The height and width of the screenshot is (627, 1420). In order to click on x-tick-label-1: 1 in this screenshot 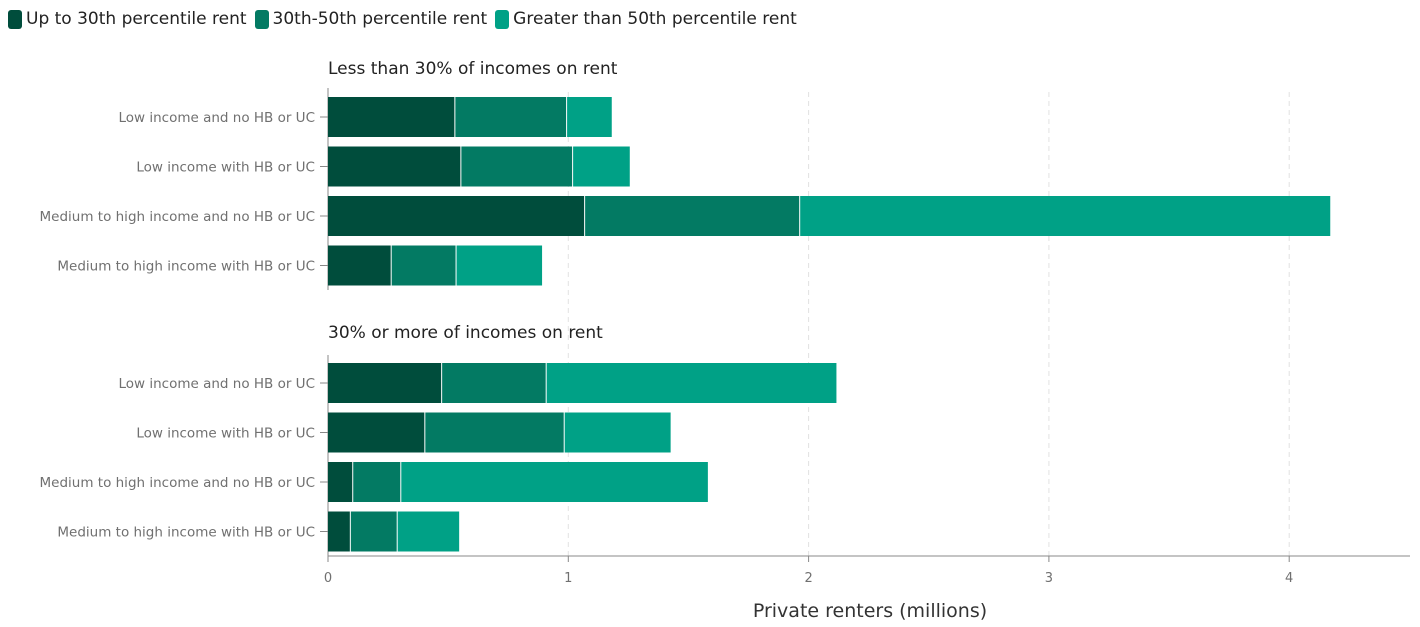, I will do `click(568, 578)`.